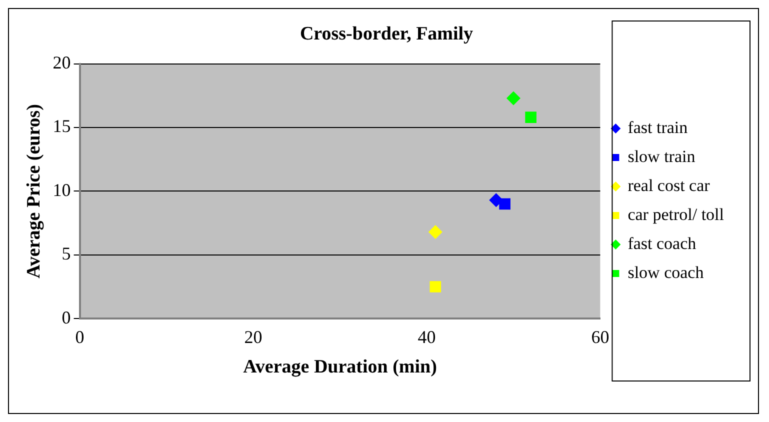 The image size is (769, 422). I want to click on y-tick-label: 0, so click(66, 317).